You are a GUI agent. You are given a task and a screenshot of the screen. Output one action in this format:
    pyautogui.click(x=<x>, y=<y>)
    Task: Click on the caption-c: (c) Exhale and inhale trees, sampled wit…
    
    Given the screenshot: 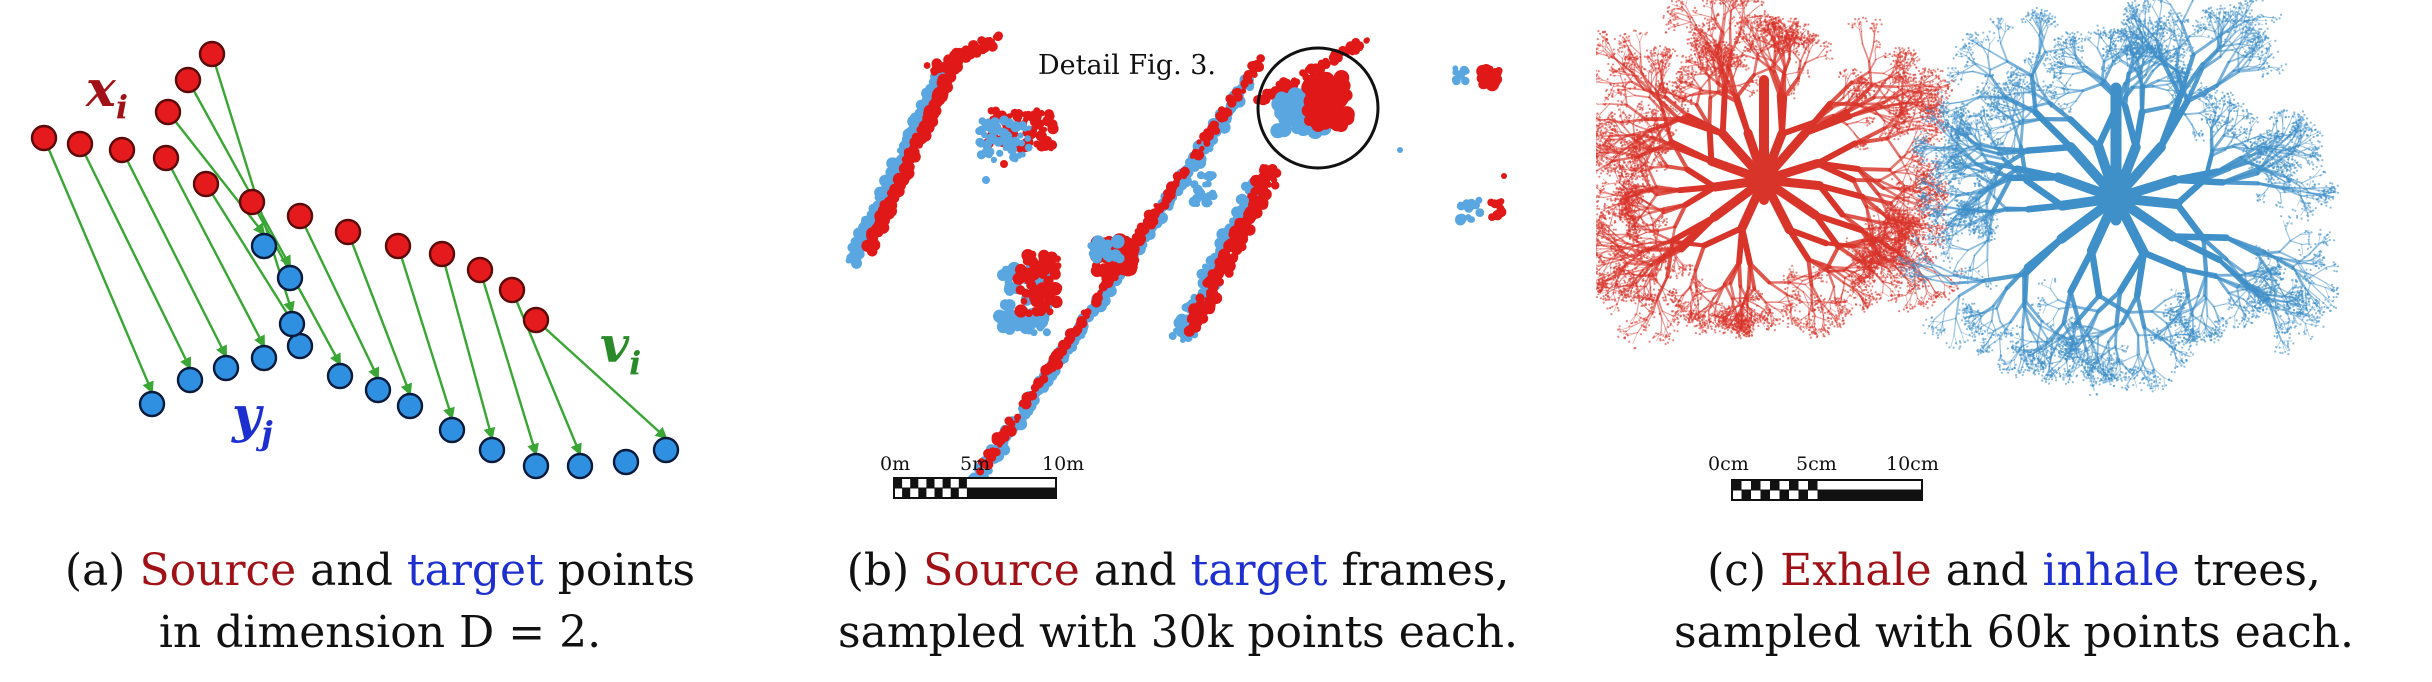 What is the action you would take?
    pyautogui.click(x=2014, y=602)
    